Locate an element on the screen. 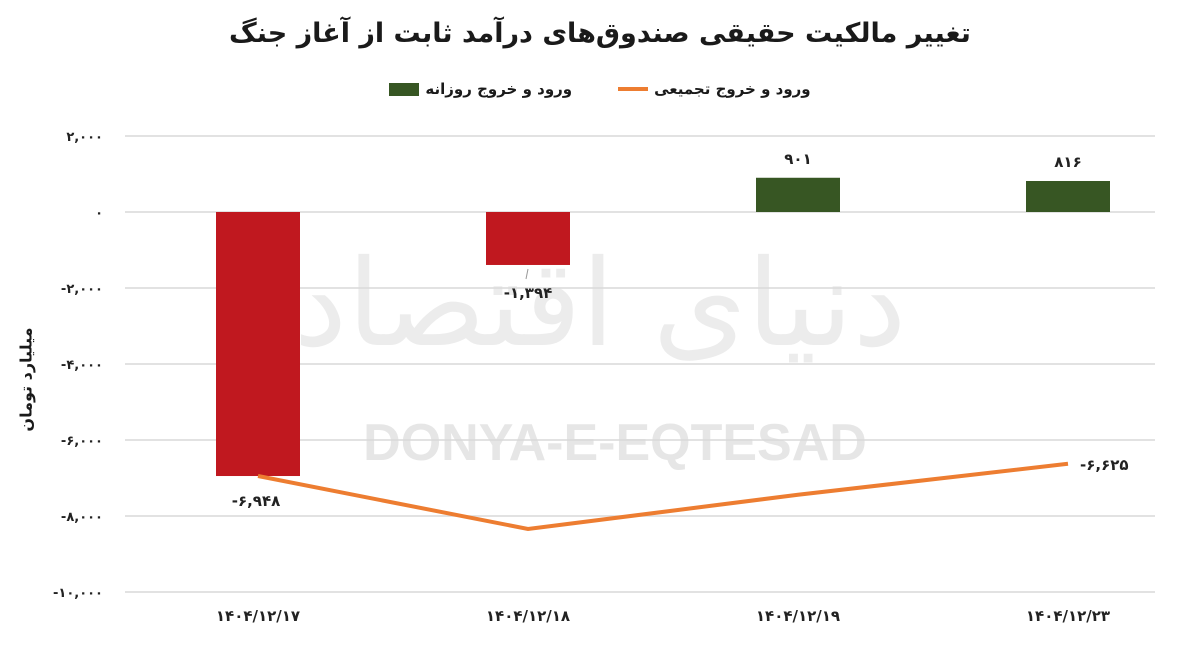  watermark-en: DONYA-E-EQTESAD is located at coordinates (615, 443).